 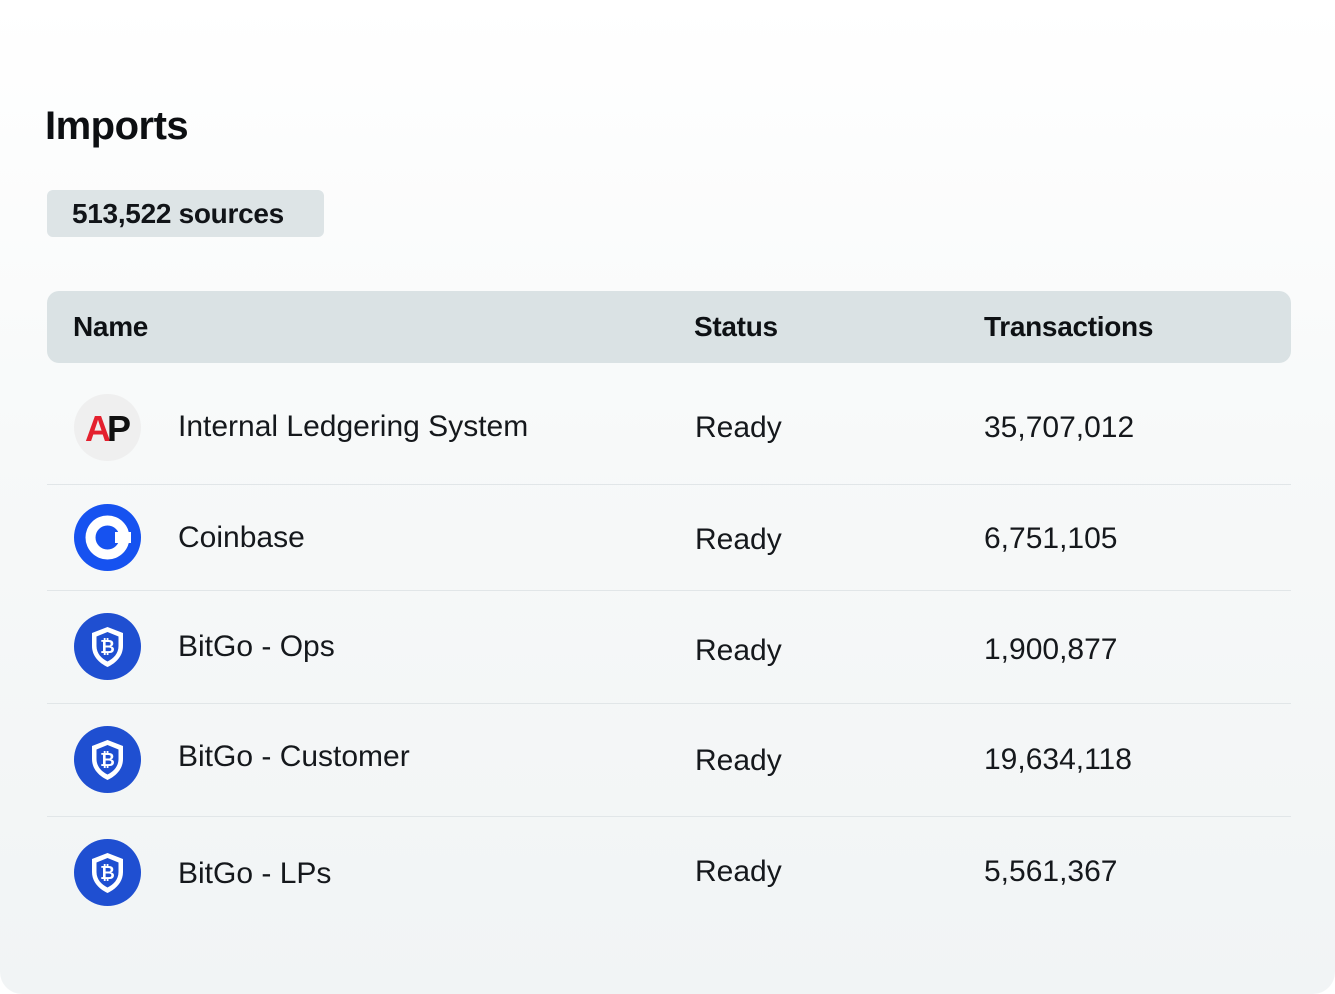 What do you see at coordinates (669, 327) in the screenshot?
I see `table-header: Name Status Transactions` at bounding box center [669, 327].